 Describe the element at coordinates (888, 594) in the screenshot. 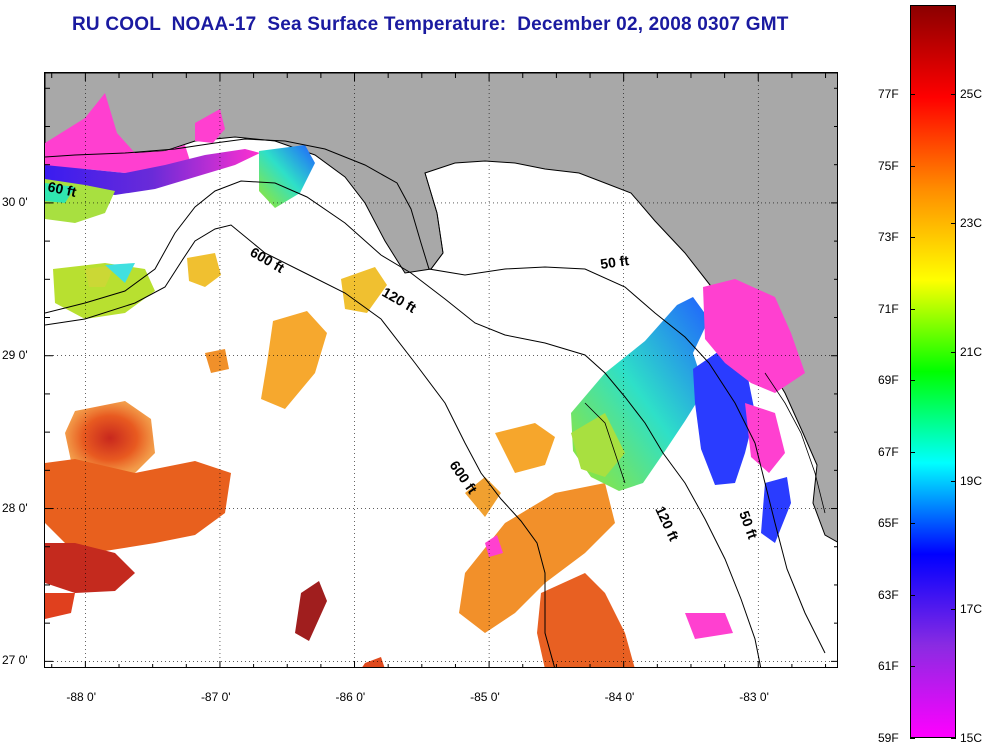

I see `colorbar-label-63f: 63F` at that location.